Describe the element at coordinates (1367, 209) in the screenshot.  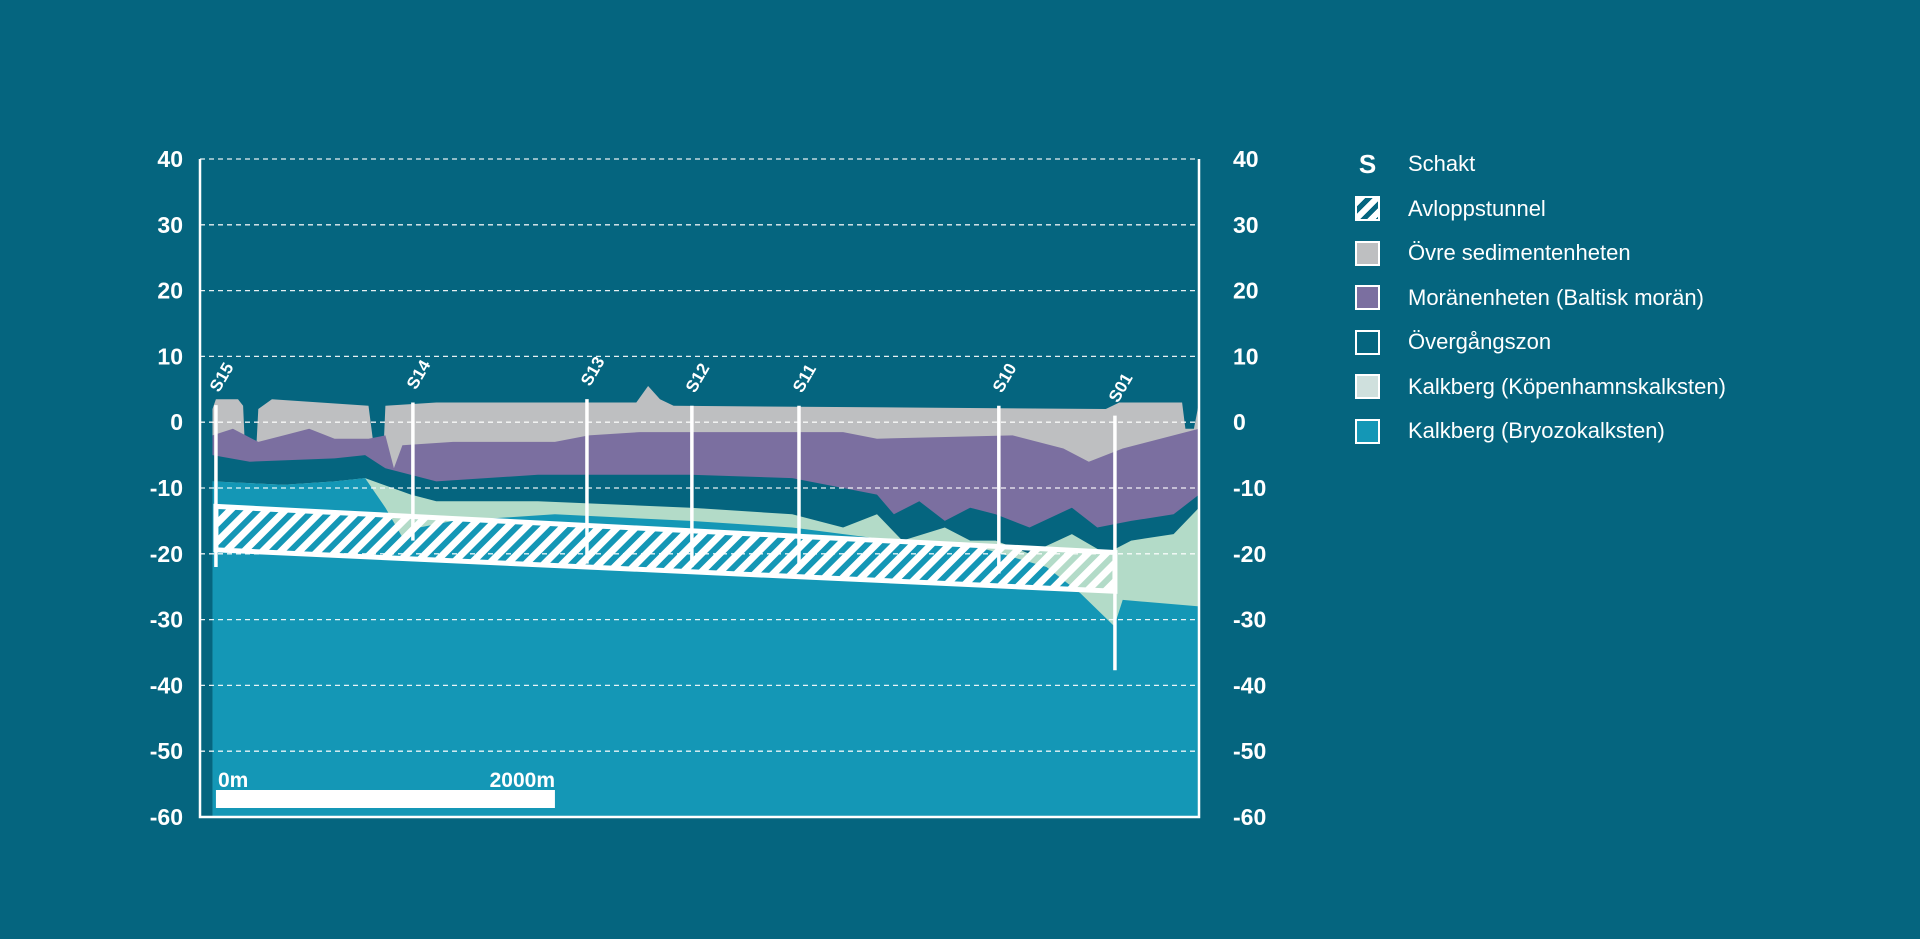
I see `hatch-swatch-icon` at that location.